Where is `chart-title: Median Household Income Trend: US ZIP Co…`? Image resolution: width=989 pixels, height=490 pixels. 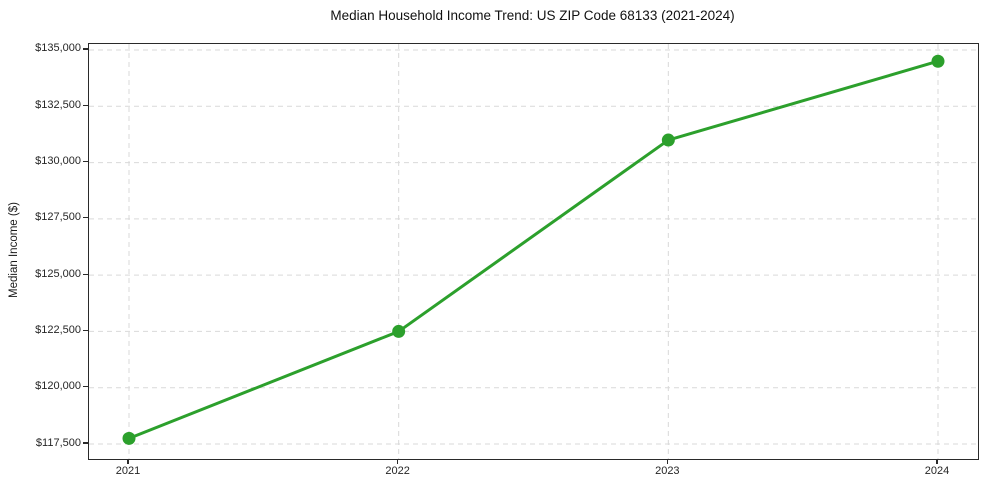 chart-title: Median Household Income Trend: US ZIP Co… is located at coordinates (532, 15).